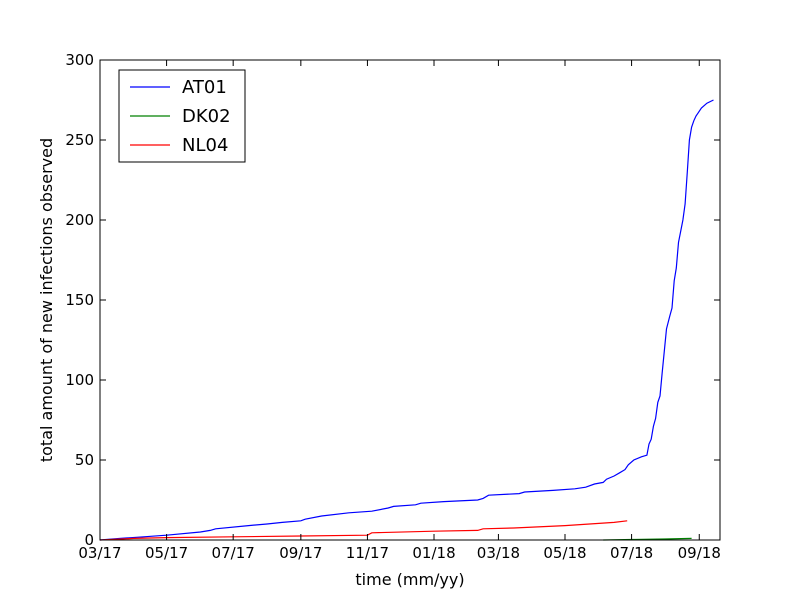  Describe the element at coordinates (84, 460) in the screenshot. I see `y-tick-label: 50` at that location.